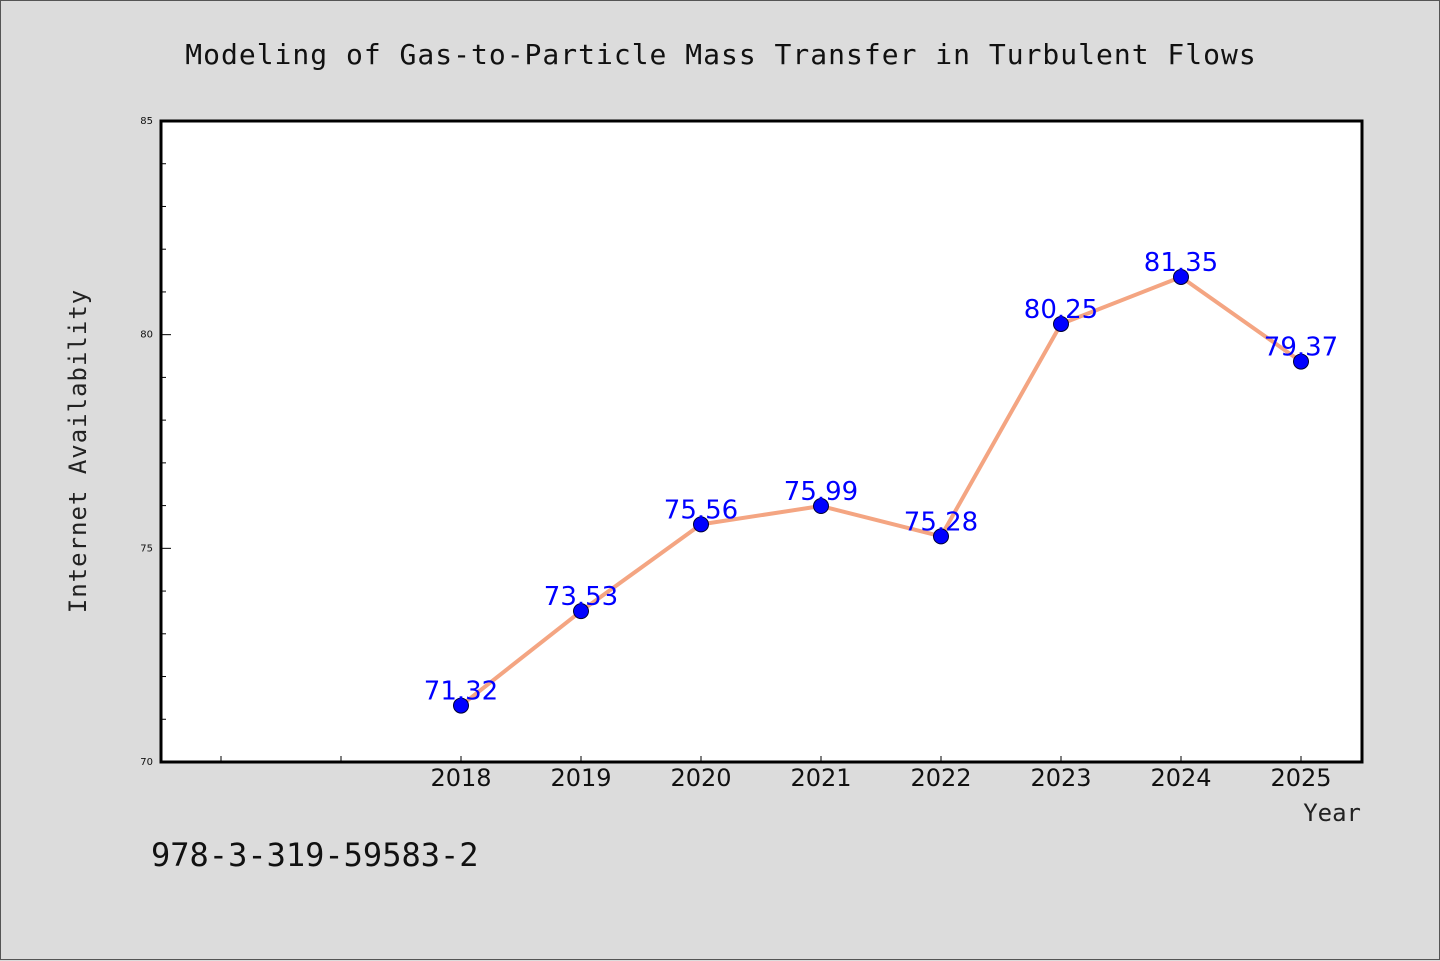 The width and height of the screenshot is (1440, 961). What do you see at coordinates (315, 855) in the screenshot?
I see `isbn-text: 978-3-319-59583-2` at bounding box center [315, 855].